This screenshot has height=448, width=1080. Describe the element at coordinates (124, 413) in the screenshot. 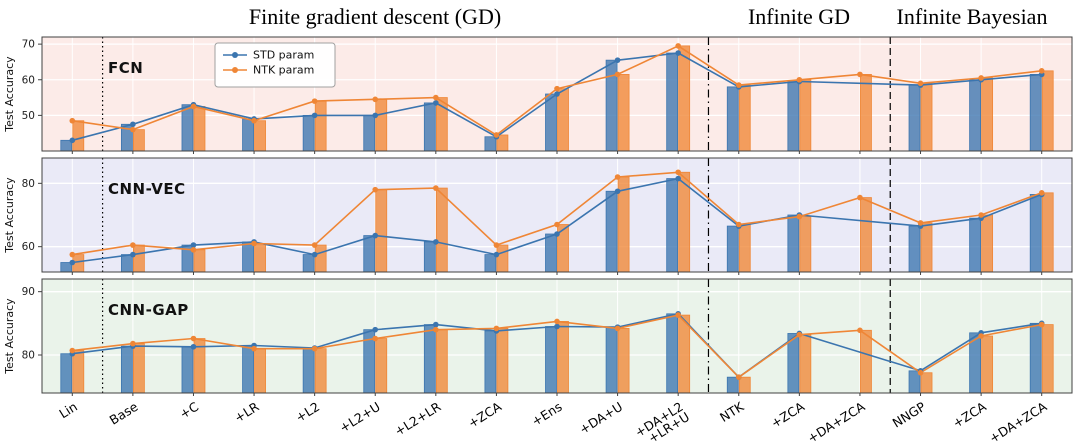

I see `x-tick-label: Base` at that location.